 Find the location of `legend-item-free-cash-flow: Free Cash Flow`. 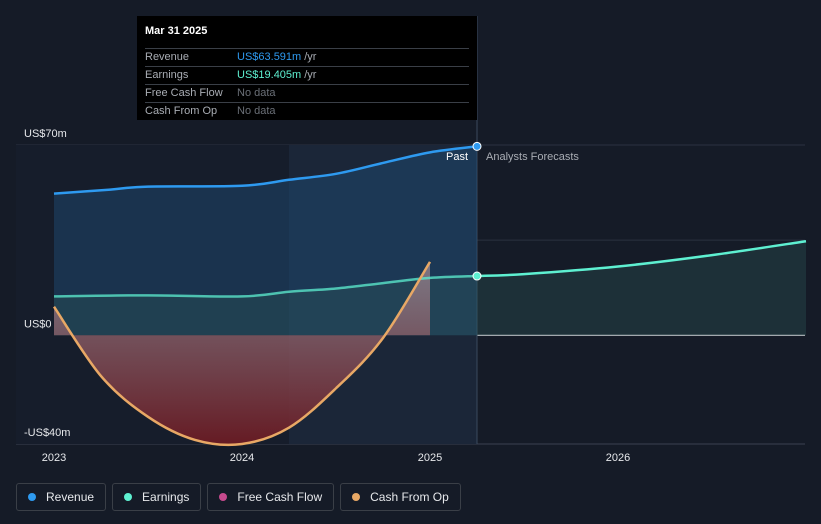

legend-item-free-cash-flow: Free Cash Flow is located at coordinates (271, 497).